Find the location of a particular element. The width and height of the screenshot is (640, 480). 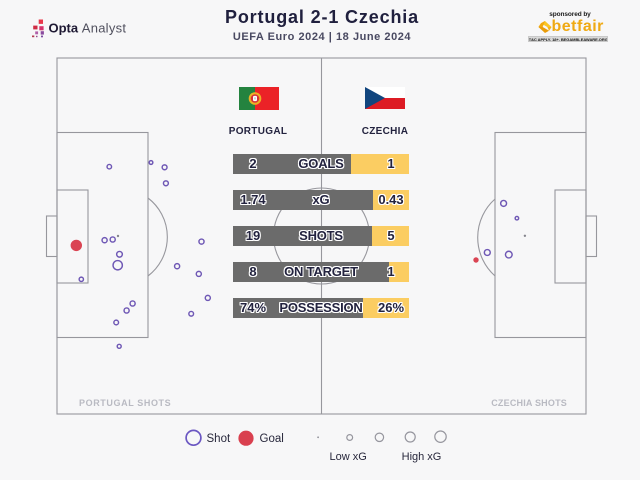

svg-text: CZECHIA SHOTS is located at coordinates (529, 403).